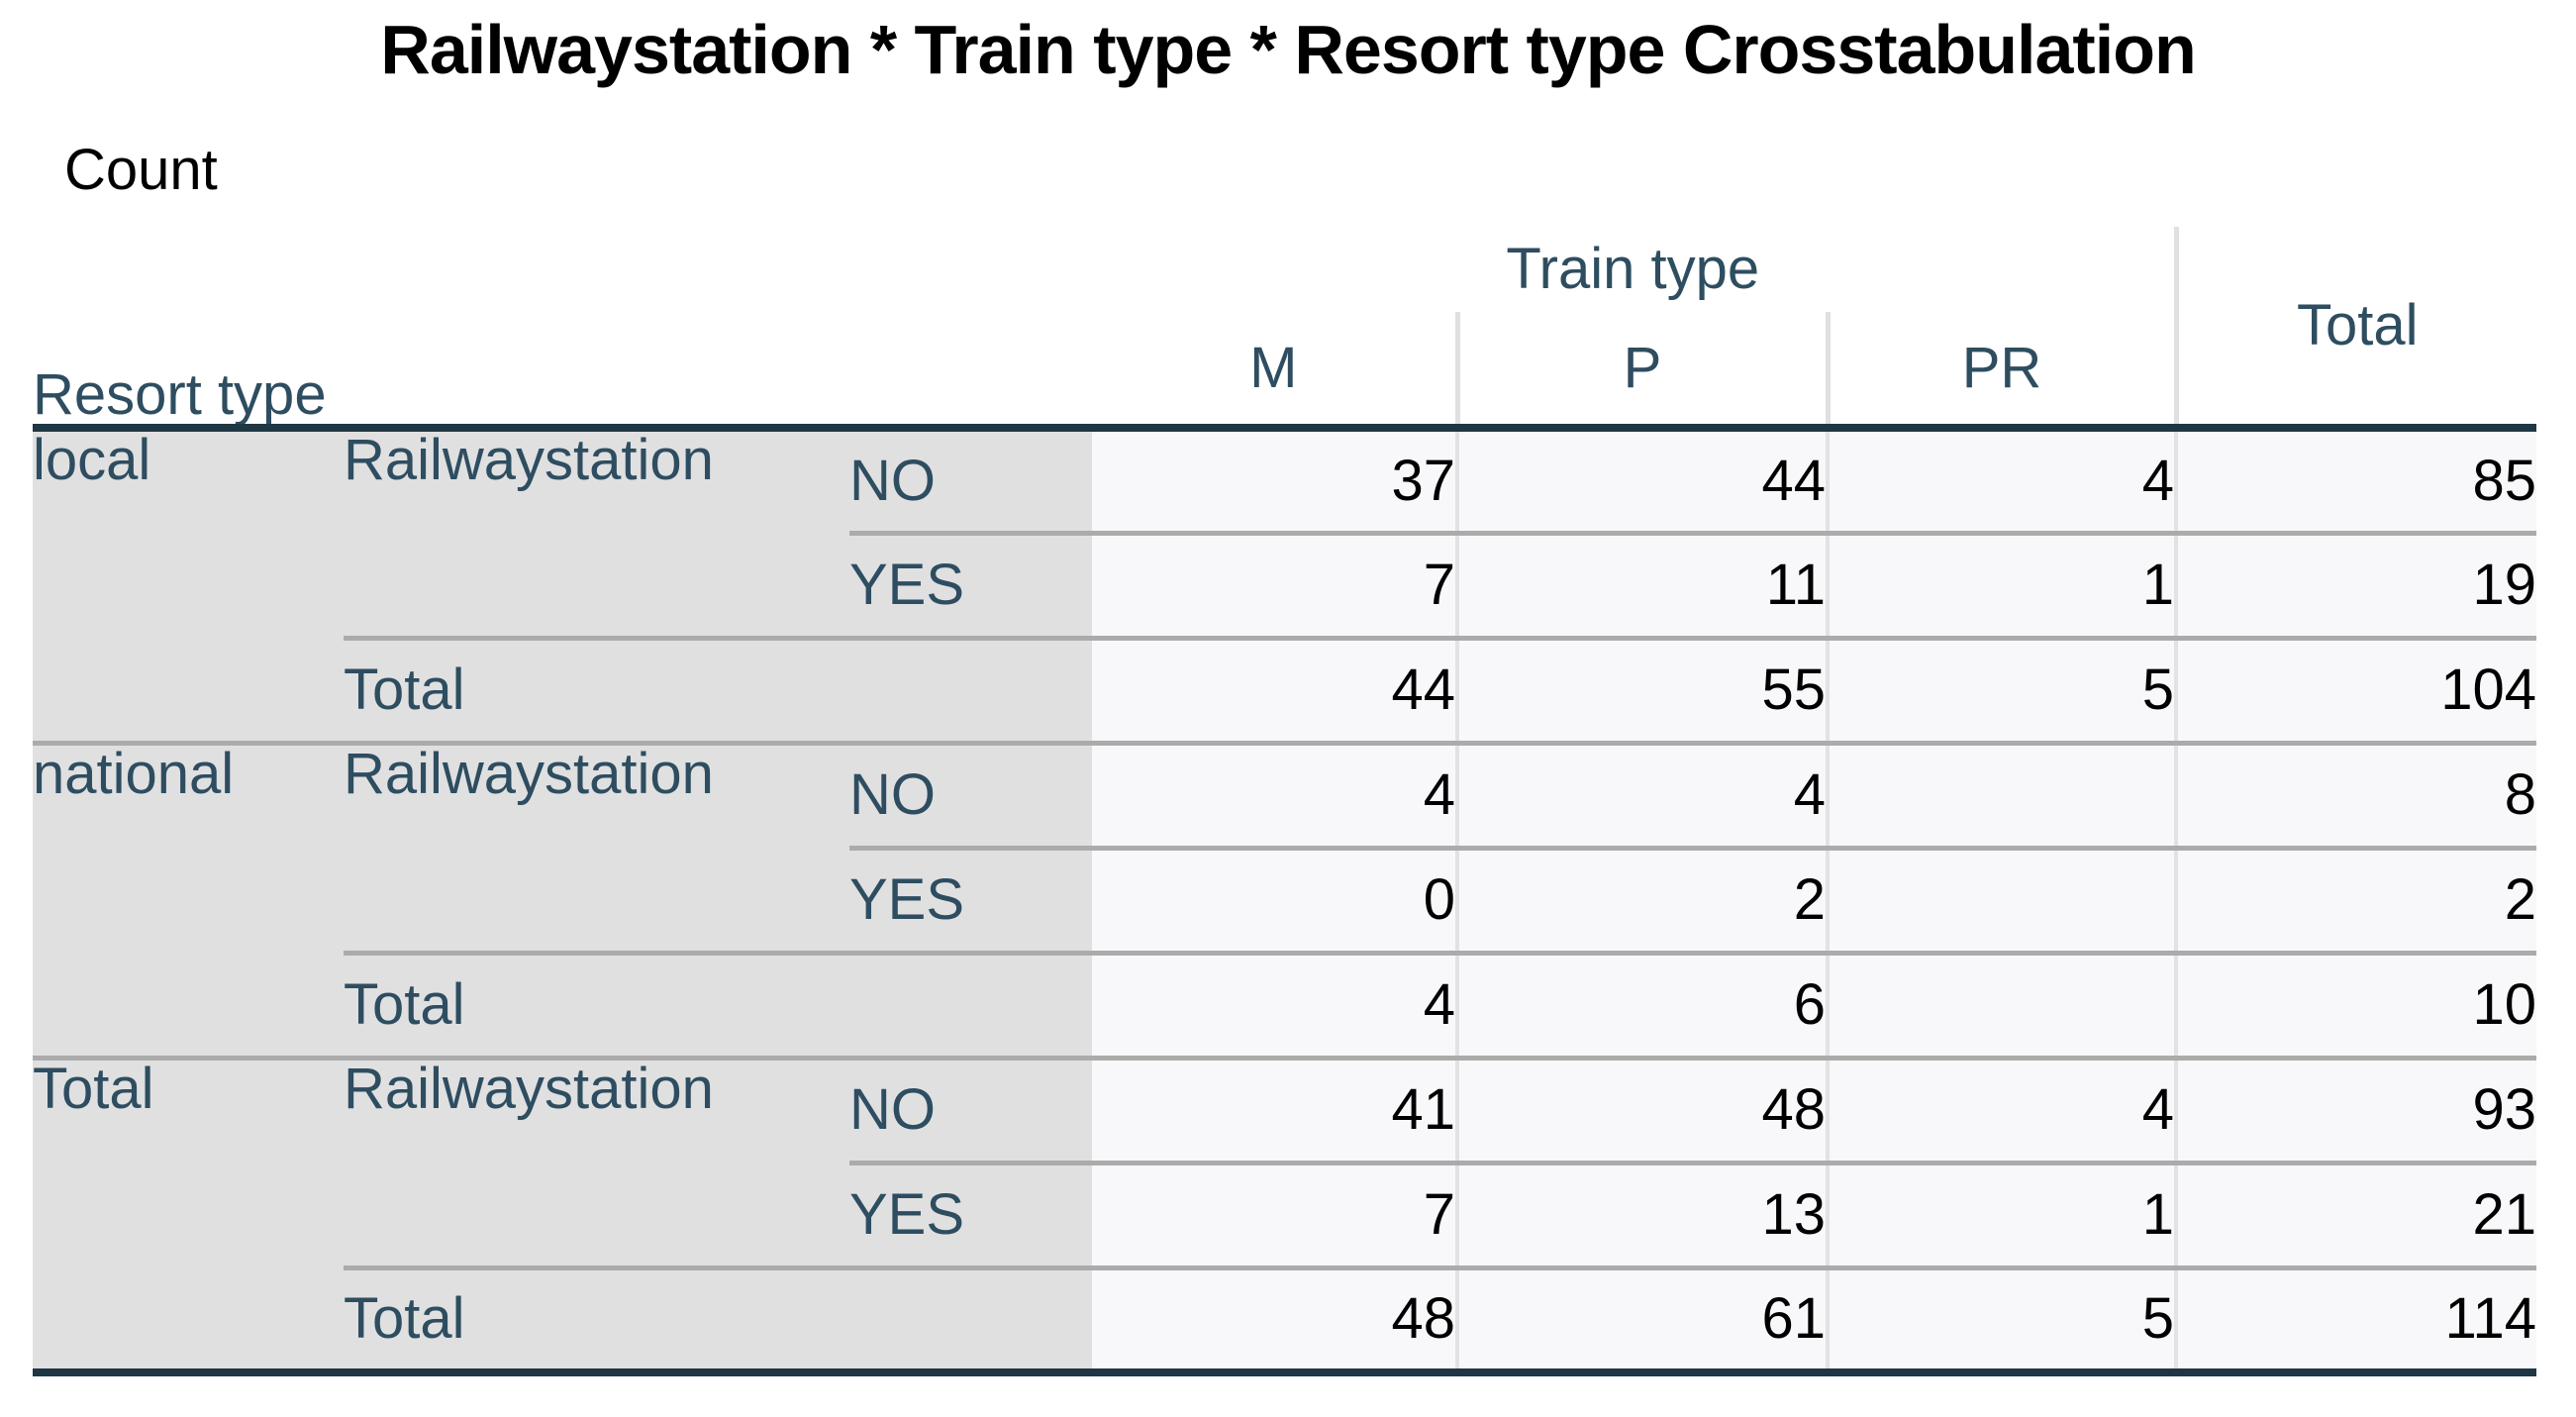  What do you see at coordinates (2355, 794) in the screenshot?
I see `cell-national-no-total: 8` at bounding box center [2355, 794].